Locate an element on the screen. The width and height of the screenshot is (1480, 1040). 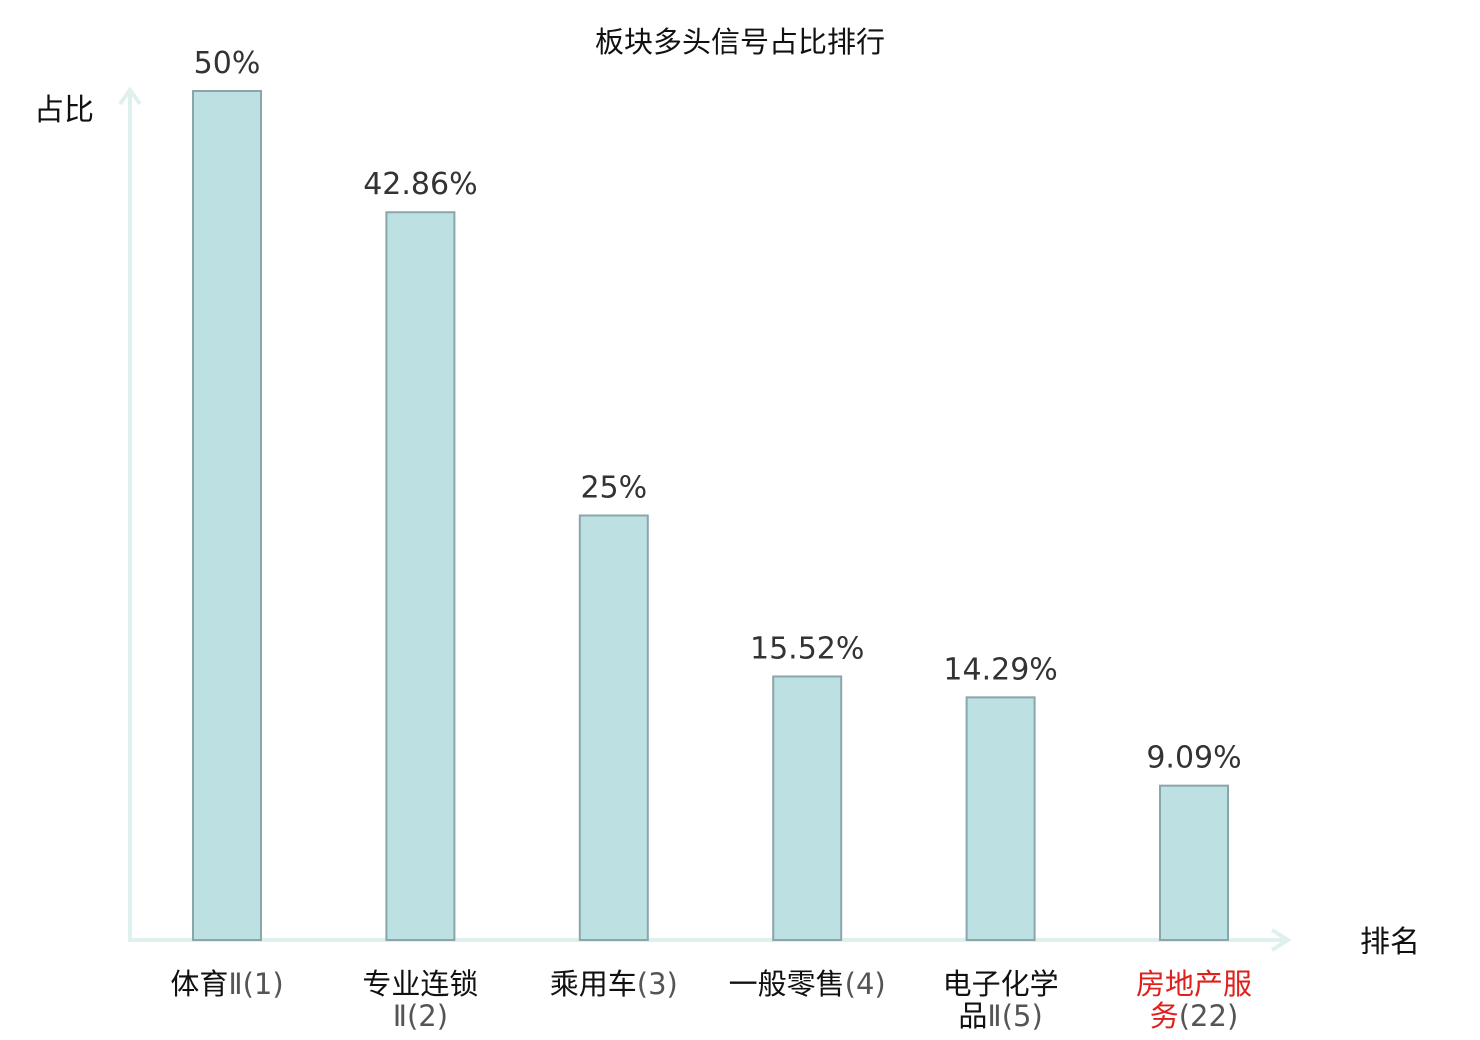
value-label-5: 14.29% is located at coordinates (1000, 669).